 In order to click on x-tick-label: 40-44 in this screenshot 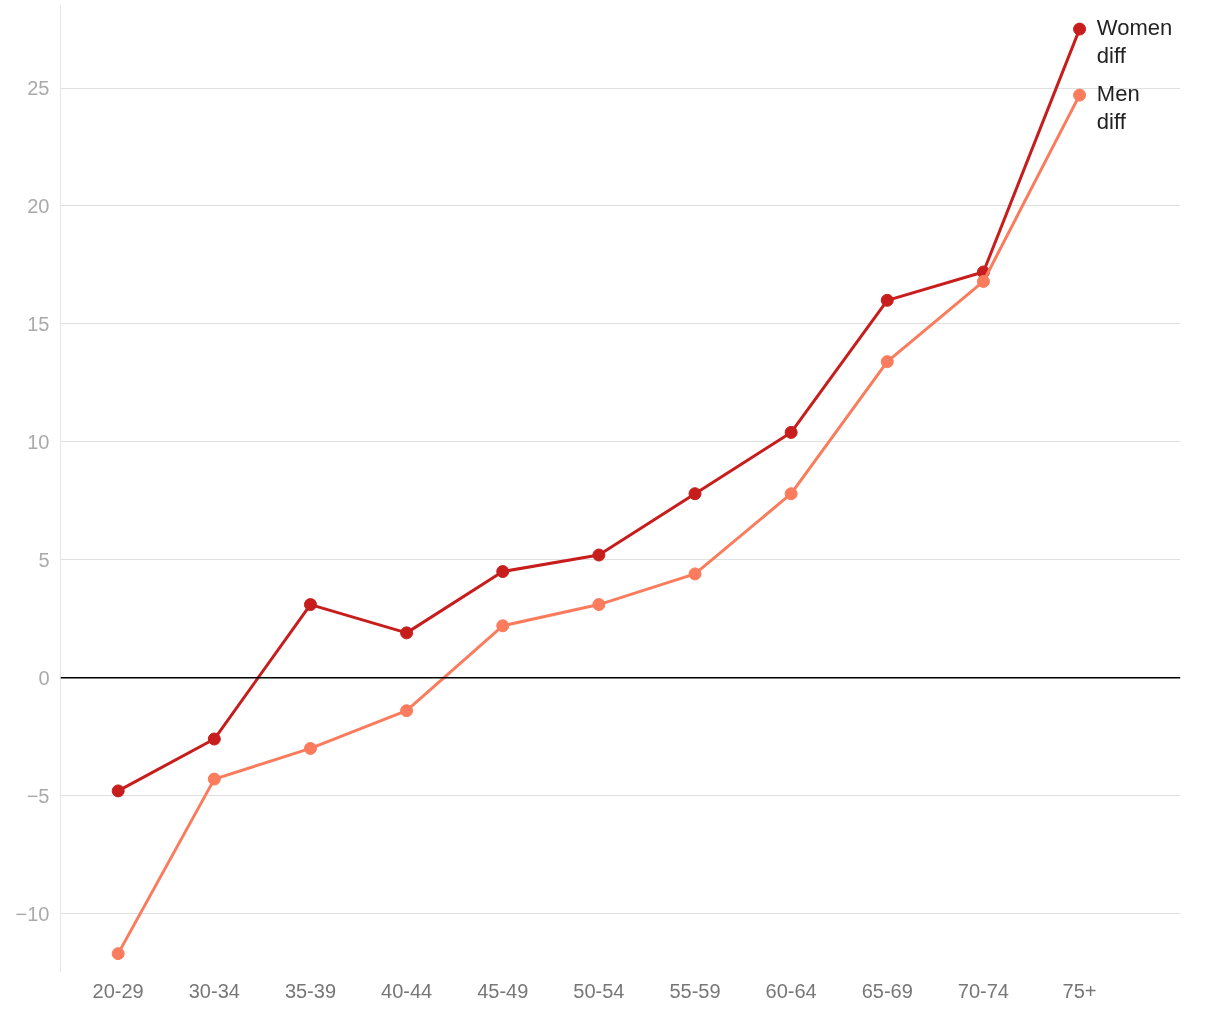, I will do `click(407, 990)`.